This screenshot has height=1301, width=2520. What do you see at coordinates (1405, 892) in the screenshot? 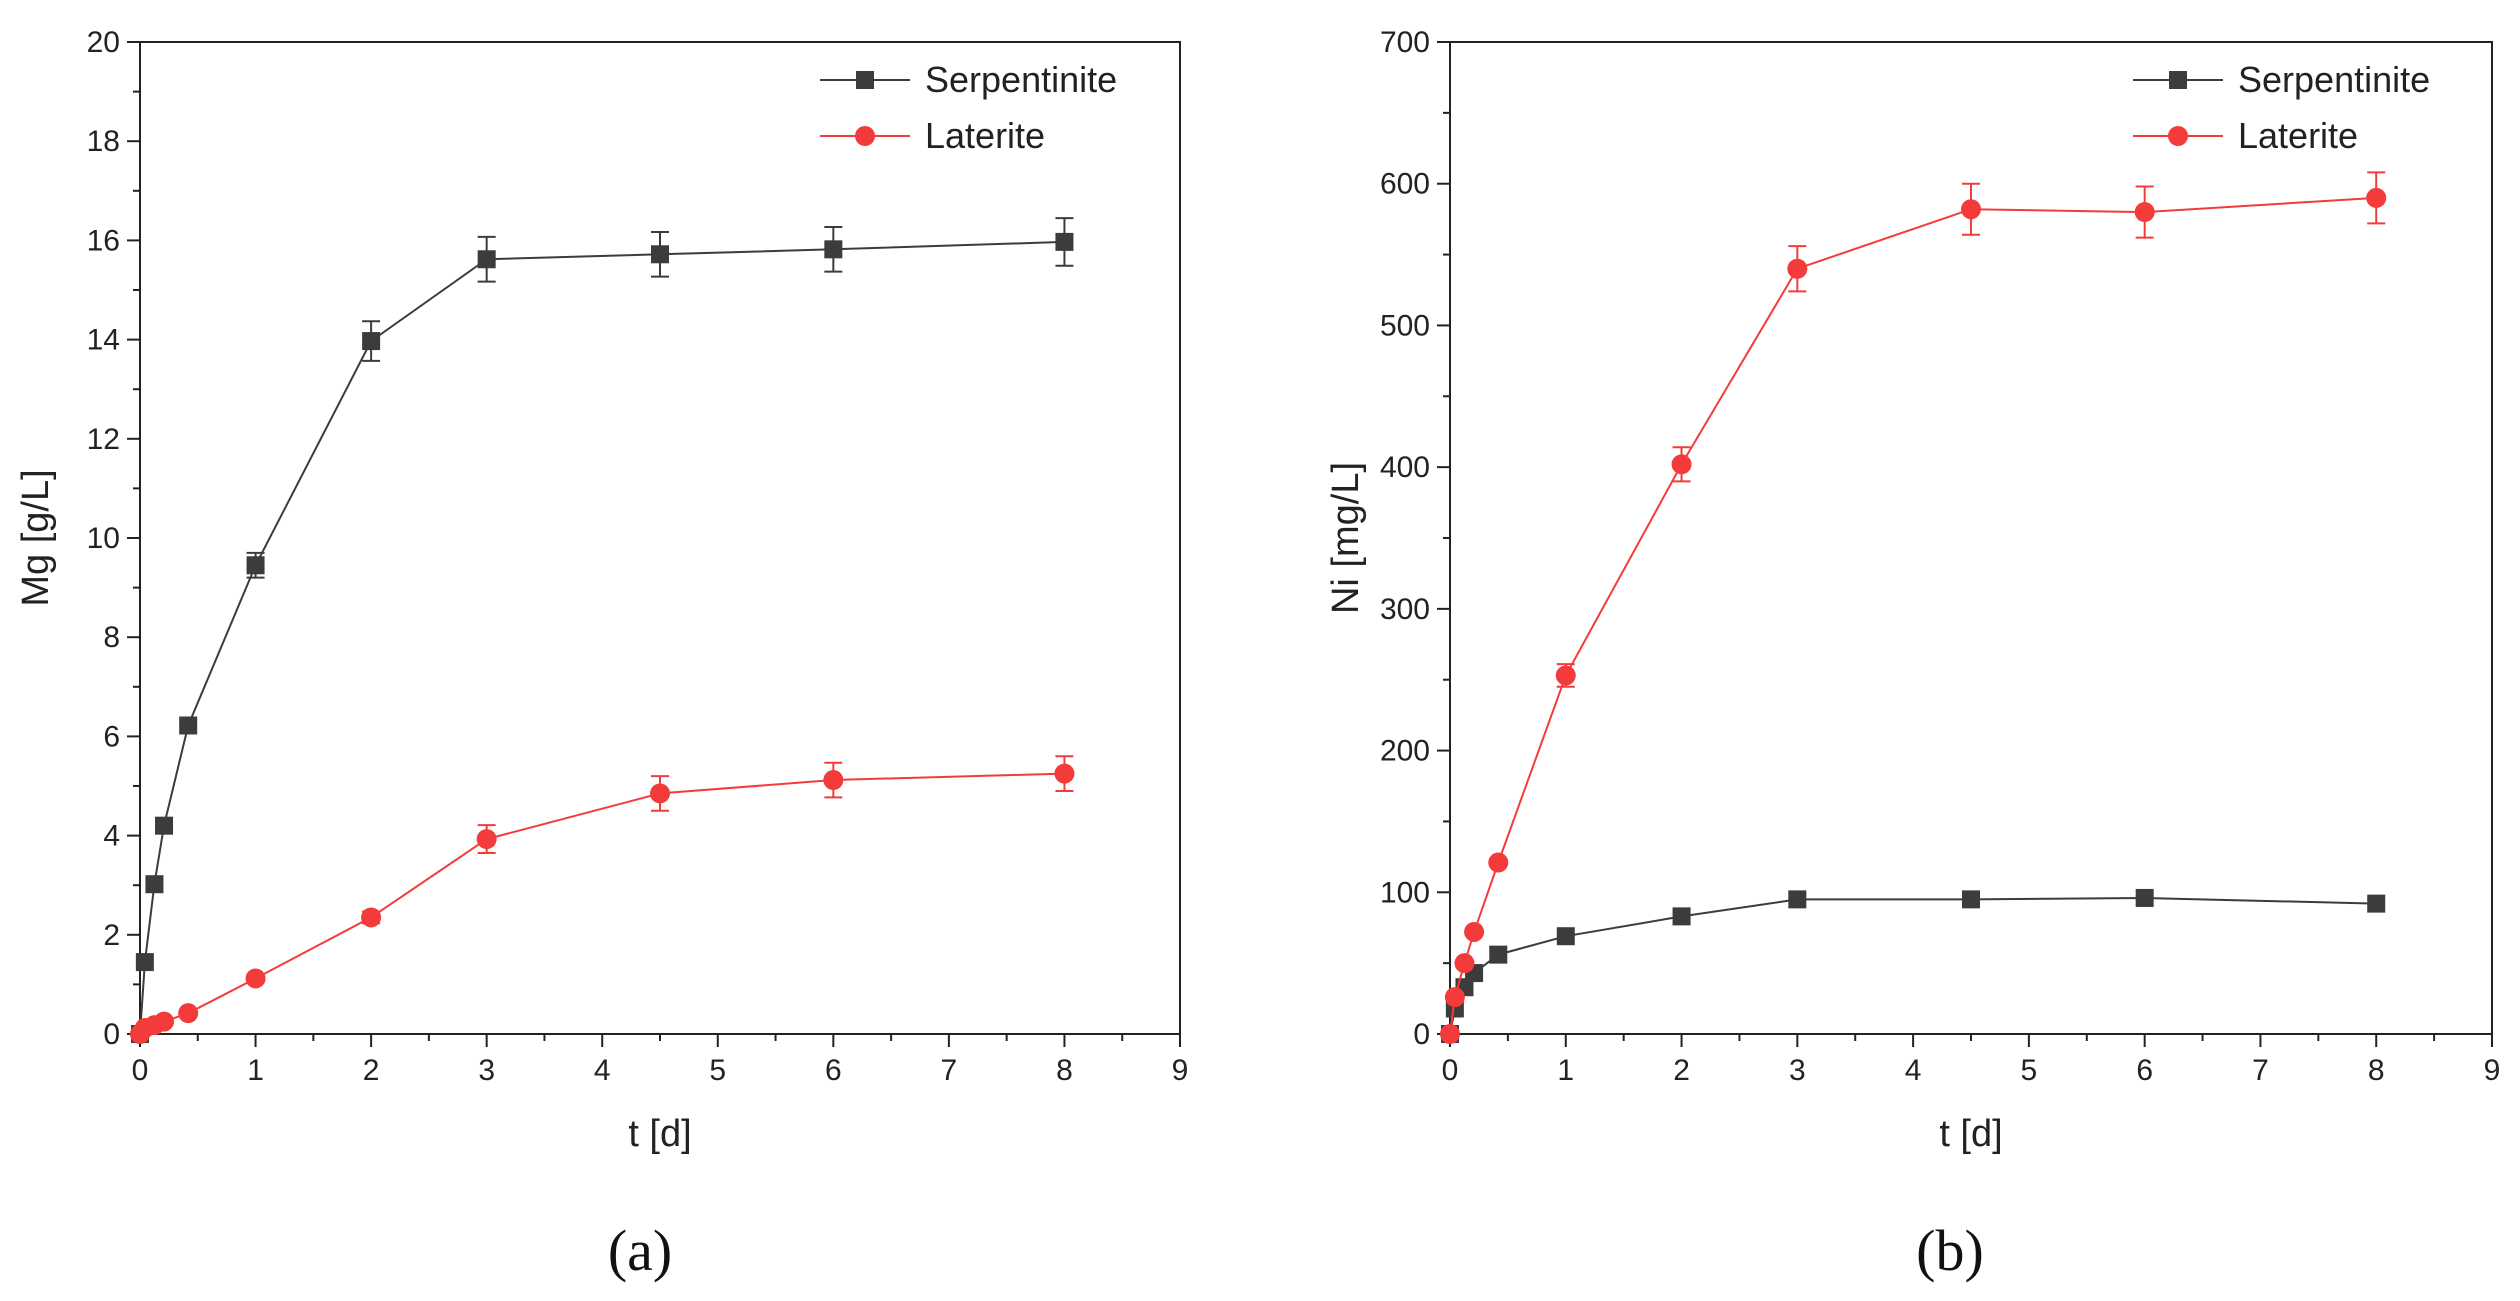
I see `y-tick-label: 100` at bounding box center [1405, 892].